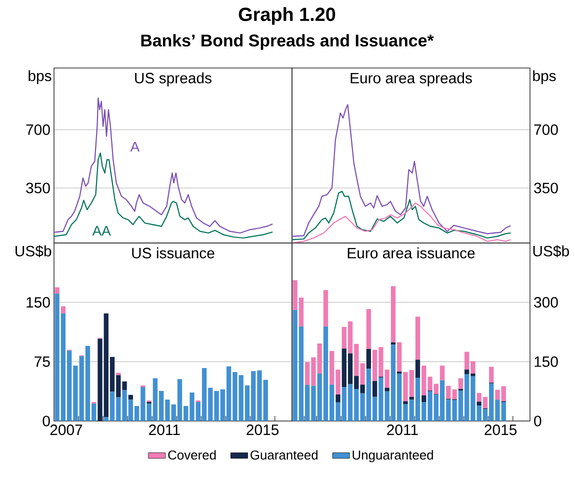 The image size is (575, 480). What do you see at coordinates (287, 42) in the screenshot?
I see `text: Banks’ Bond Spreads and Issuance*` at bounding box center [287, 42].